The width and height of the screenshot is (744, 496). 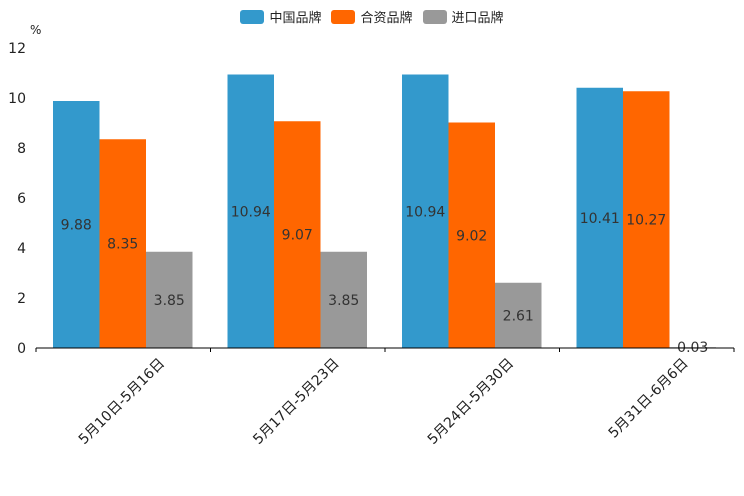 I want to click on y-axis-unit: %, so click(x=35, y=30).